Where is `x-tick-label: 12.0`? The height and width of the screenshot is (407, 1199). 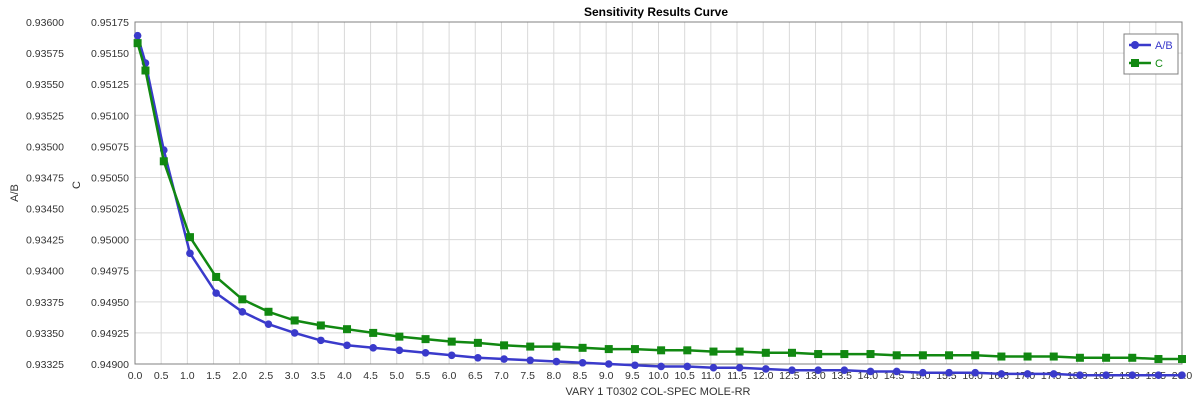 x-tick-label: 12.0 is located at coordinates (763, 376).